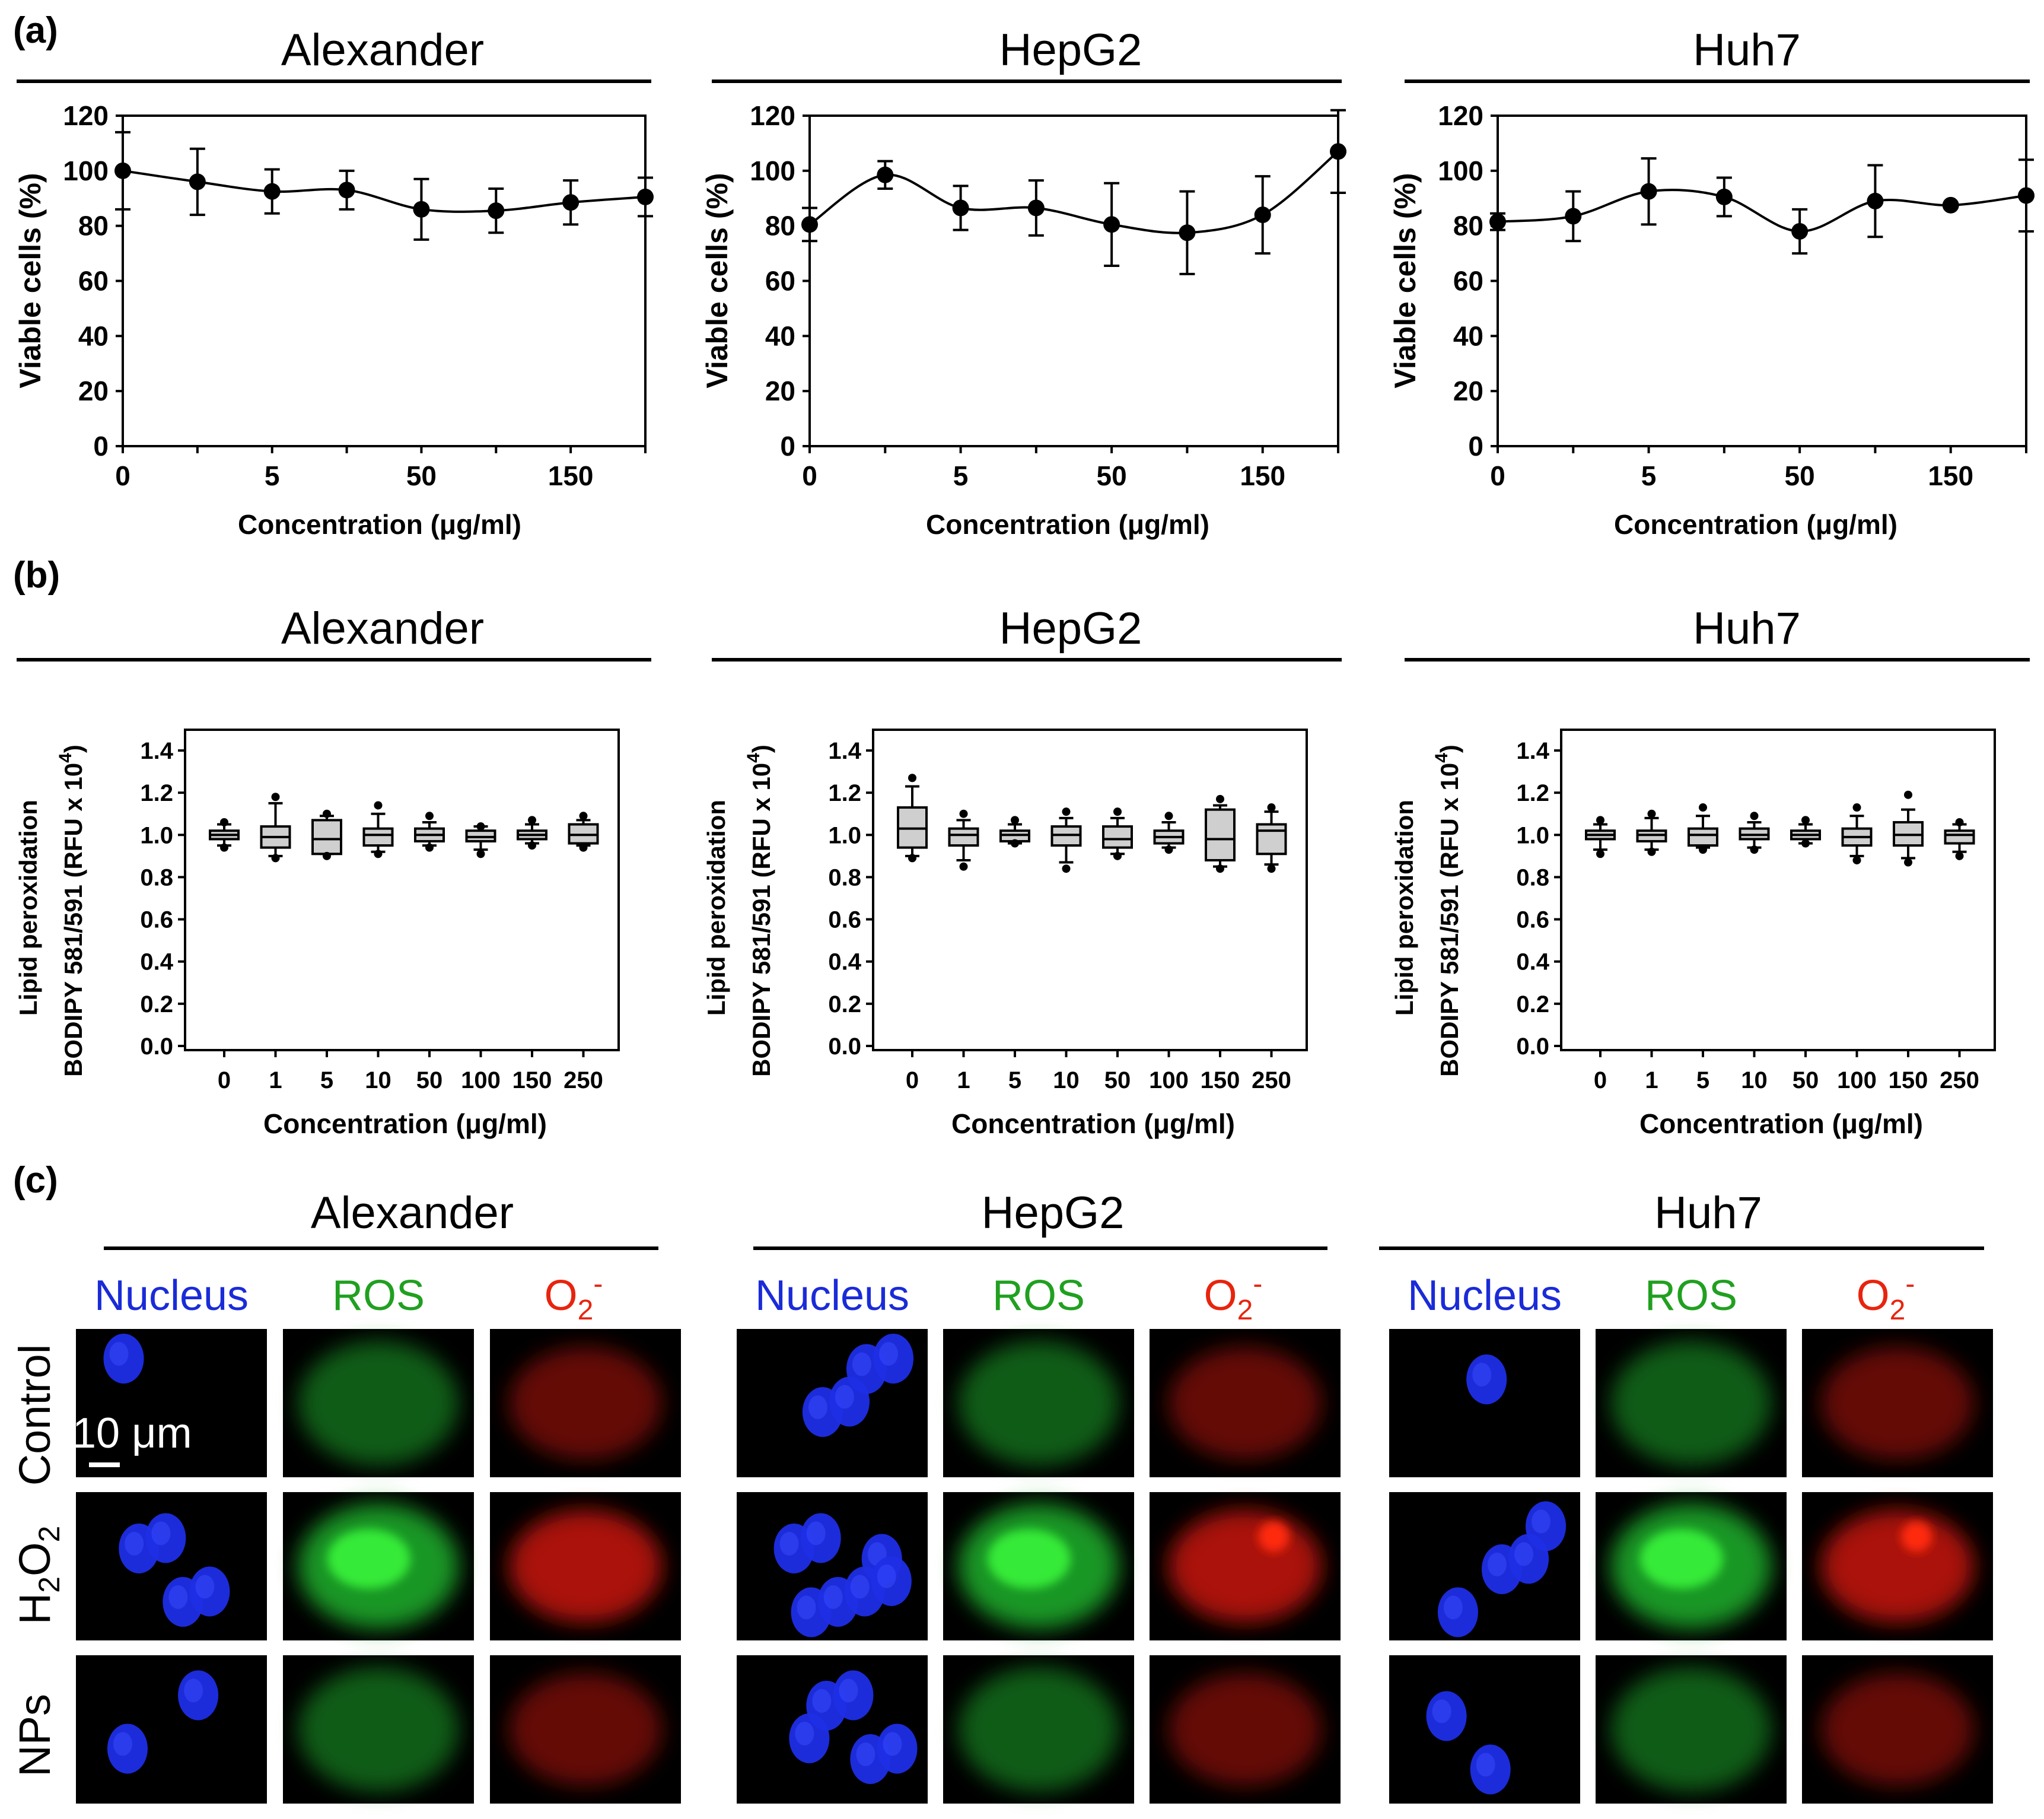  What do you see at coordinates (844, 835) in the screenshot?
I see `y-tick-label: 1.0` at bounding box center [844, 835].